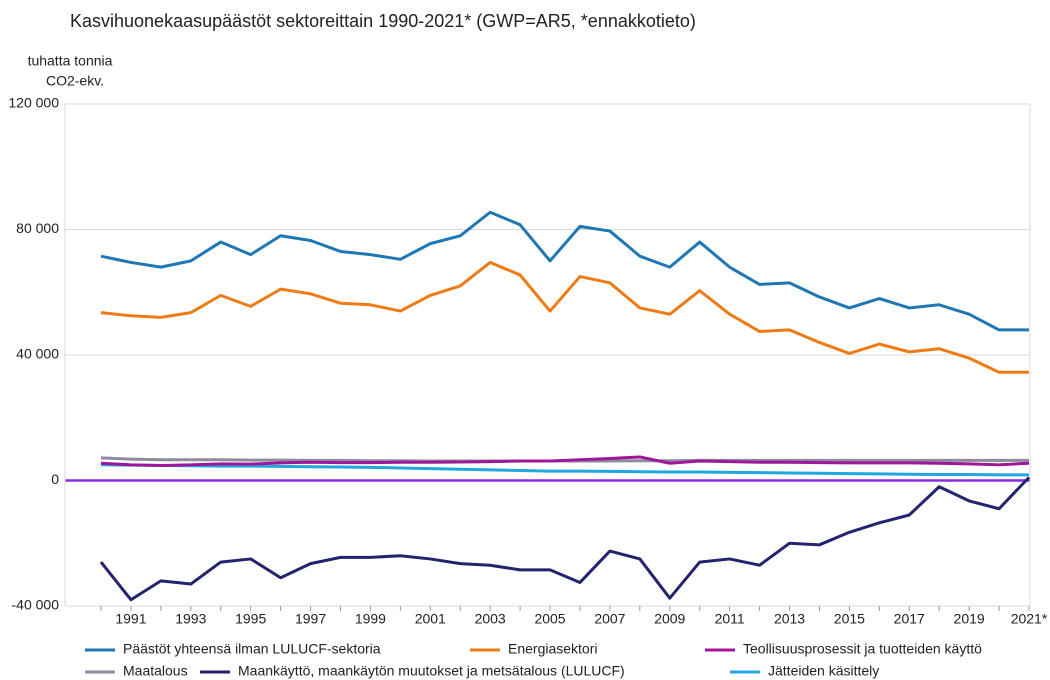 This screenshot has height=680, width=1050. I want to click on x-tick-label: 2015, so click(849, 619).